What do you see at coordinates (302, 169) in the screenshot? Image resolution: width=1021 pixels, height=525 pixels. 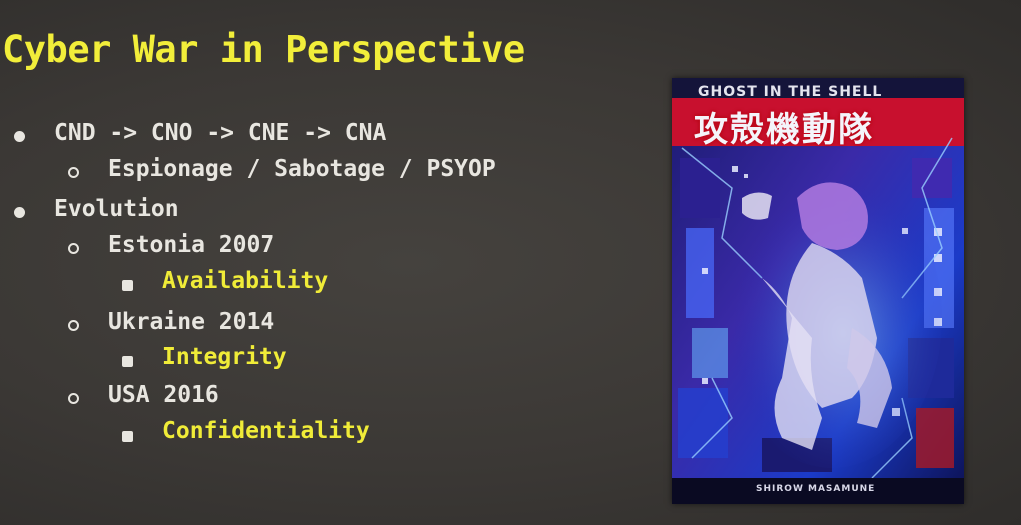 I see `bullet-item: Espionage / Sabotage / PSYOP` at bounding box center [302, 169].